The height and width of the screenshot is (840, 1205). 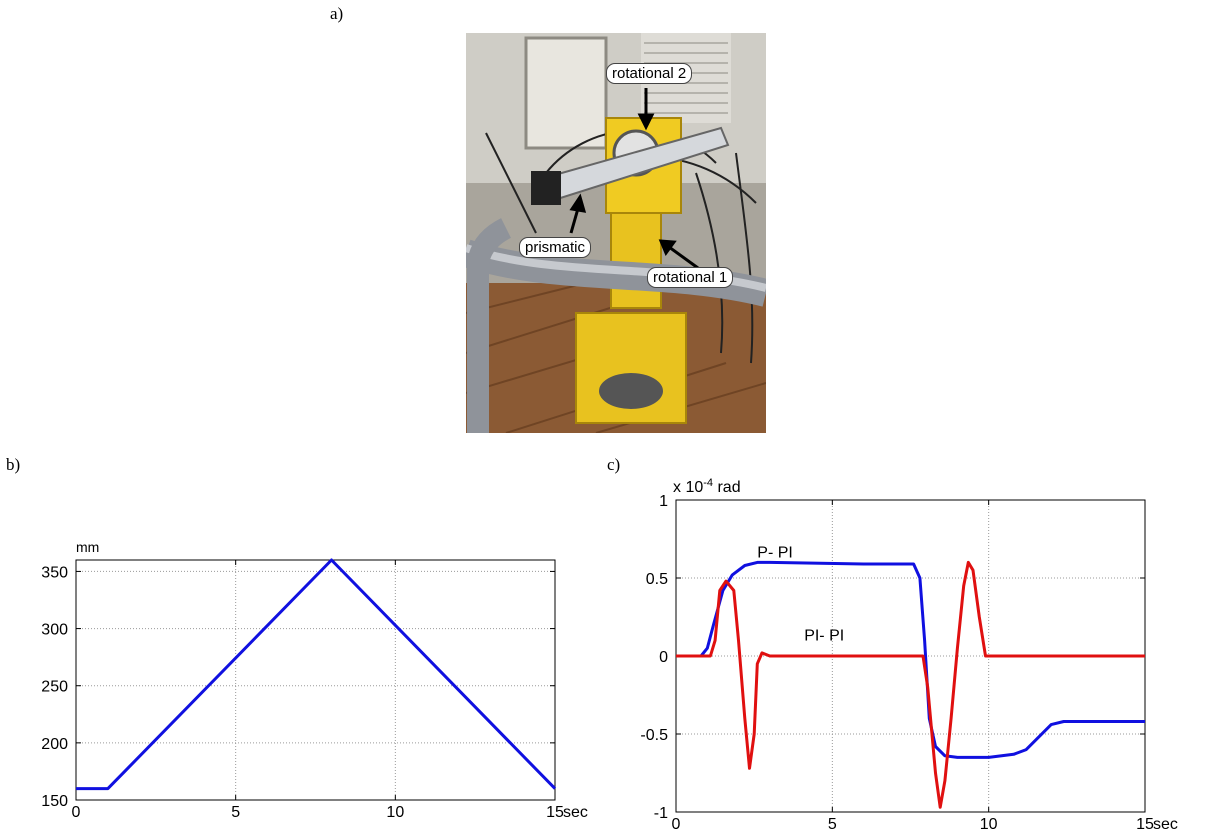 I want to click on y-axis-label-unit: rad, so click(x=727, y=487).